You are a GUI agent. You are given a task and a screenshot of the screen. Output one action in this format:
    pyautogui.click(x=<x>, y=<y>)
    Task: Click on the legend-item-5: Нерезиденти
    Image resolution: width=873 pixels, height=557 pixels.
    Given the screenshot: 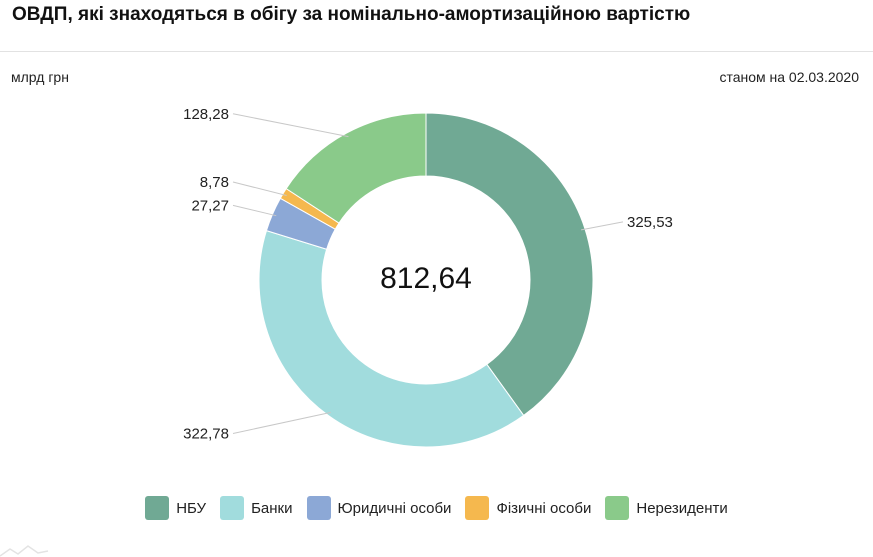 What is the action you would take?
    pyautogui.click(x=666, y=508)
    